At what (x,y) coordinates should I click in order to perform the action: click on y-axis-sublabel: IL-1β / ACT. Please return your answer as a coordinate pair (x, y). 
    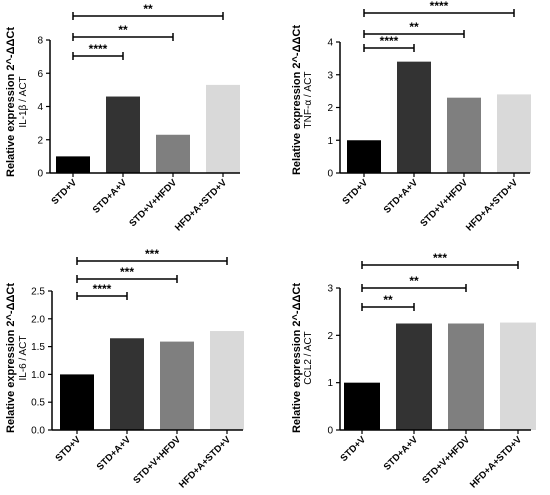
    Looking at the image, I should click on (23, 101).